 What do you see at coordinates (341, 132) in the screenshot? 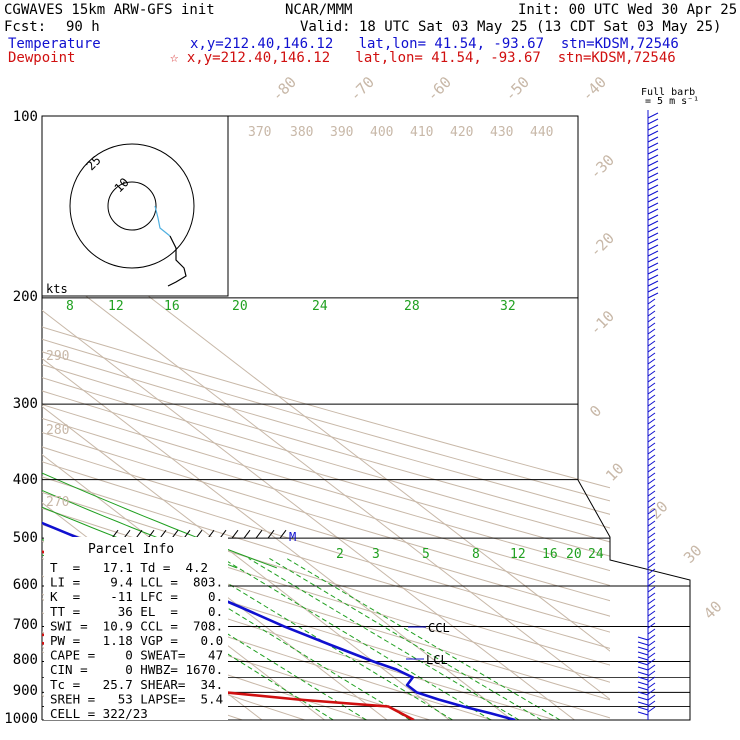
I see `theta-label-390: 390` at bounding box center [341, 132].